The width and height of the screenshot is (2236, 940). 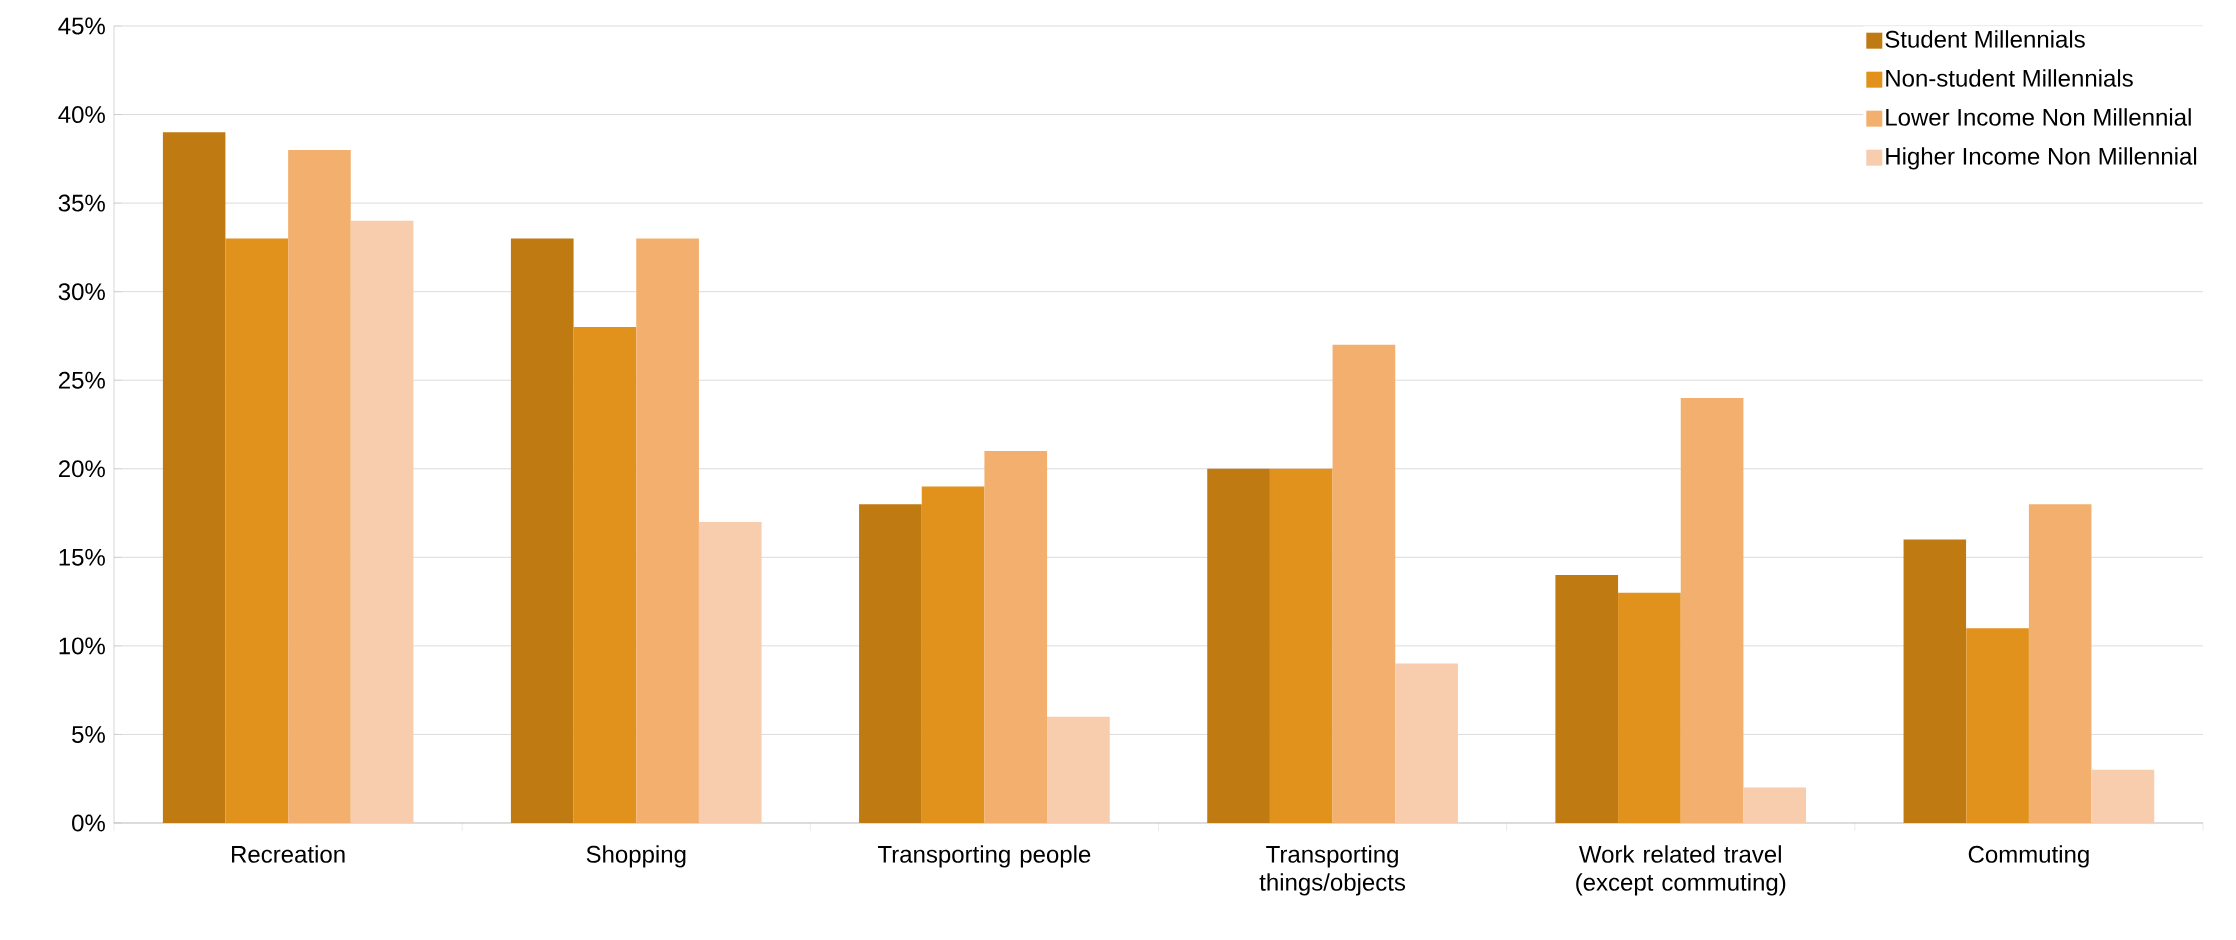 What do you see at coordinates (1332, 870) in the screenshot?
I see `x-tick-label: Transporting things/objects` at bounding box center [1332, 870].